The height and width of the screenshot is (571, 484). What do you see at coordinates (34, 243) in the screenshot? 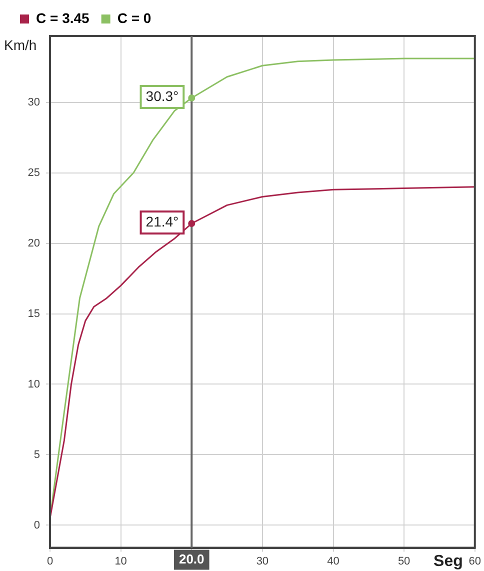
I see `y-tick-label: 20` at bounding box center [34, 243].